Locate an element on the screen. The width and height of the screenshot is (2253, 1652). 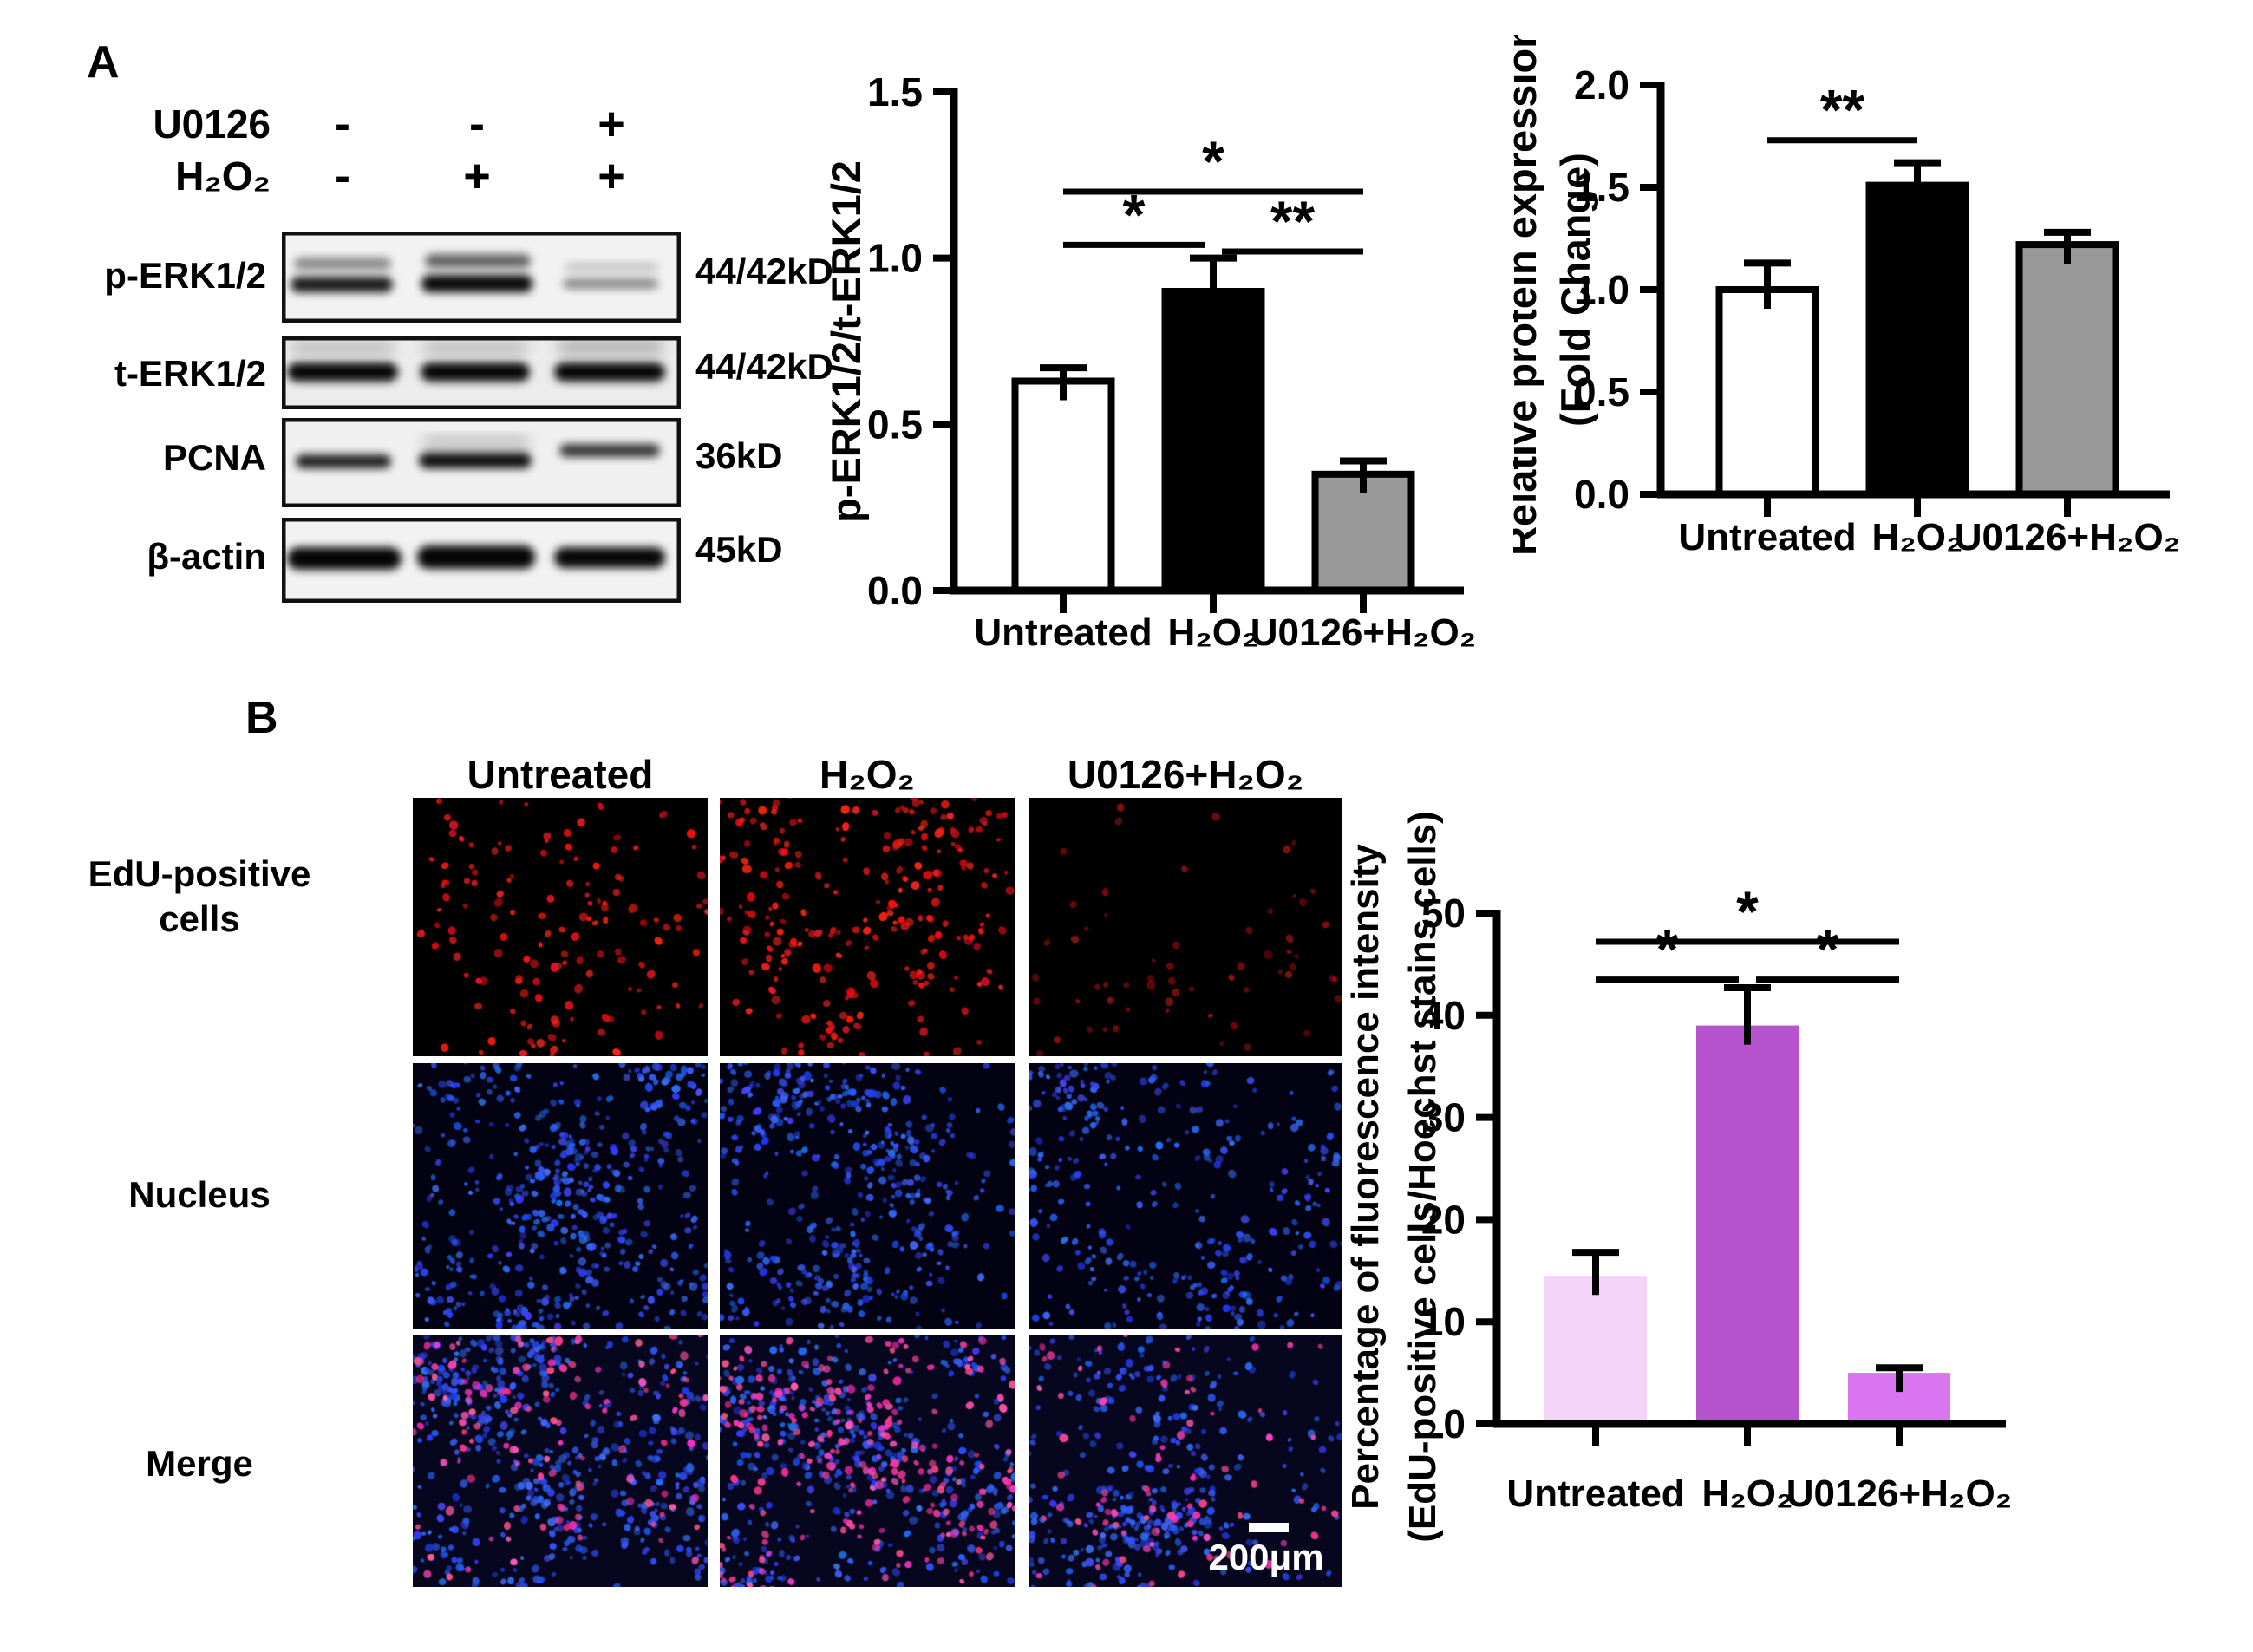
blot-target-label: t-ERK1/2 is located at coordinates (190, 374).